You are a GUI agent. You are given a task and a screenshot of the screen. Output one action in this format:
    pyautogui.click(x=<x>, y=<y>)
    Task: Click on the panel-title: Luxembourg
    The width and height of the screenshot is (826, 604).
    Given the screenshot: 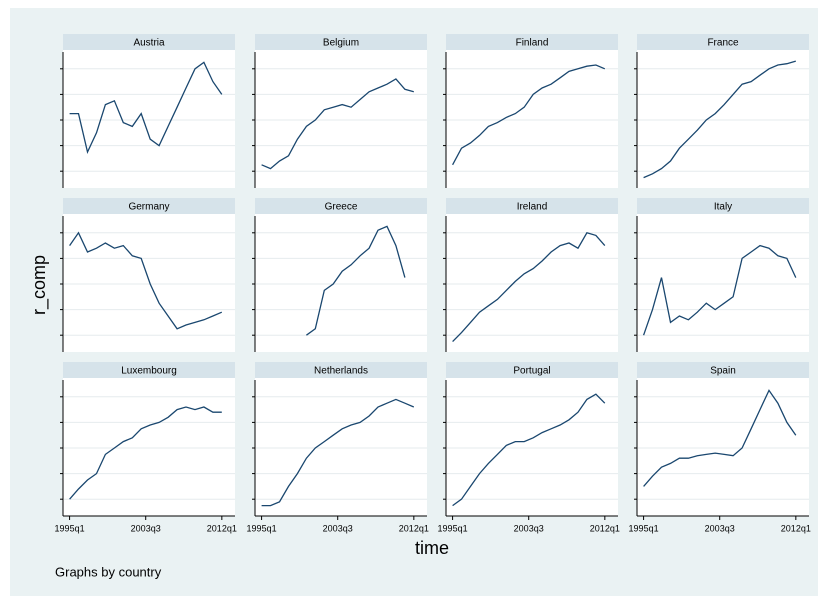 What is the action you would take?
    pyautogui.click(x=149, y=371)
    